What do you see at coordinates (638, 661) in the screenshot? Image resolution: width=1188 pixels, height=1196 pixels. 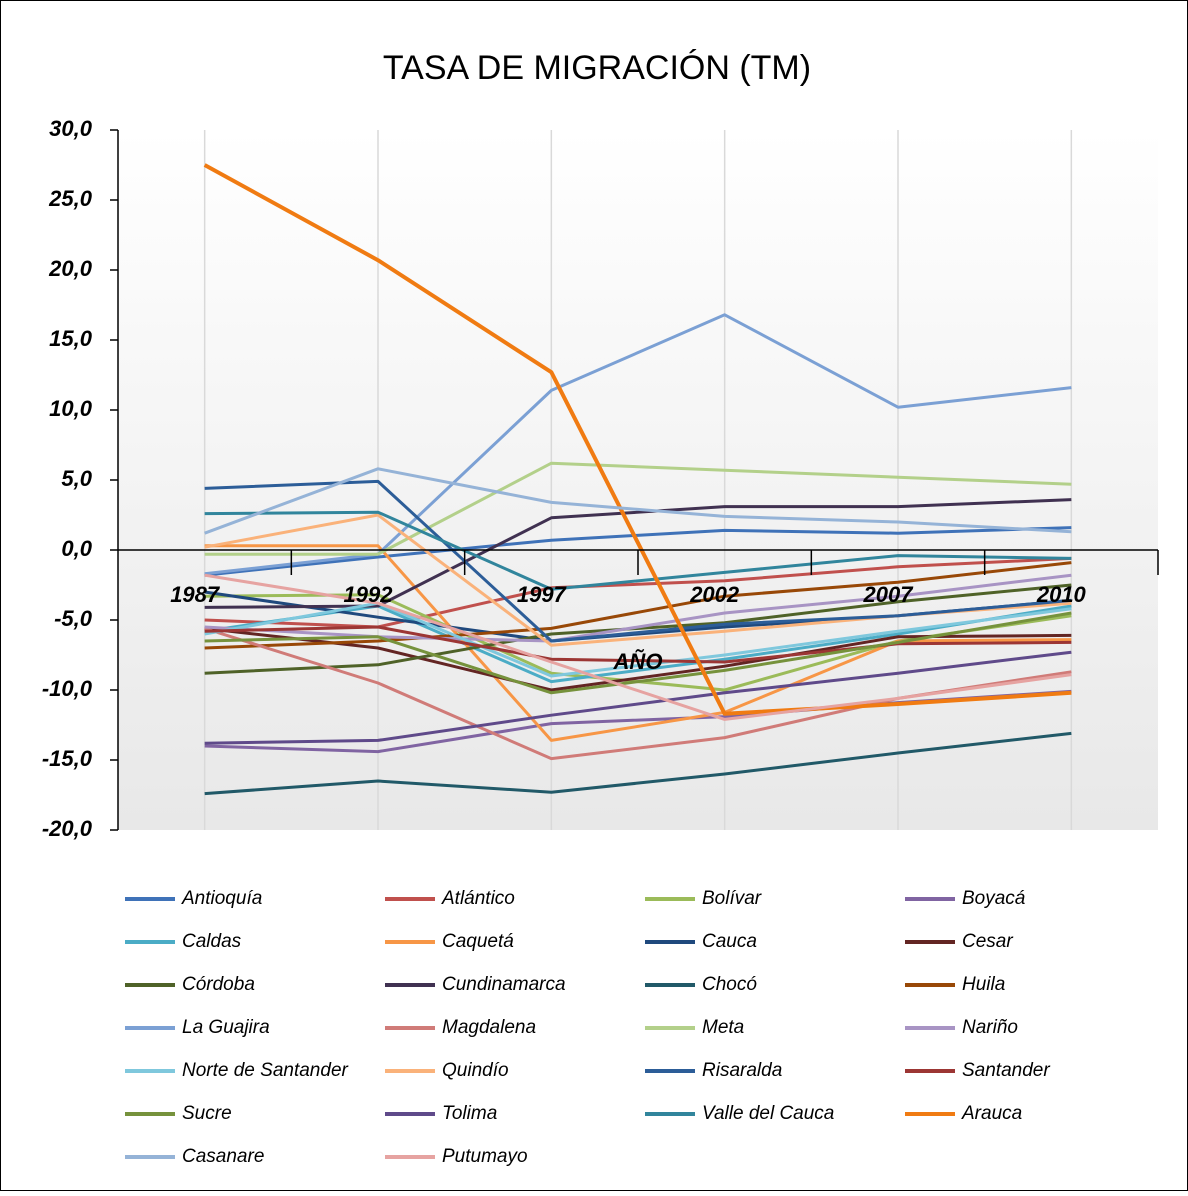 I see `x-axis-title: AÑO` at bounding box center [638, 661].